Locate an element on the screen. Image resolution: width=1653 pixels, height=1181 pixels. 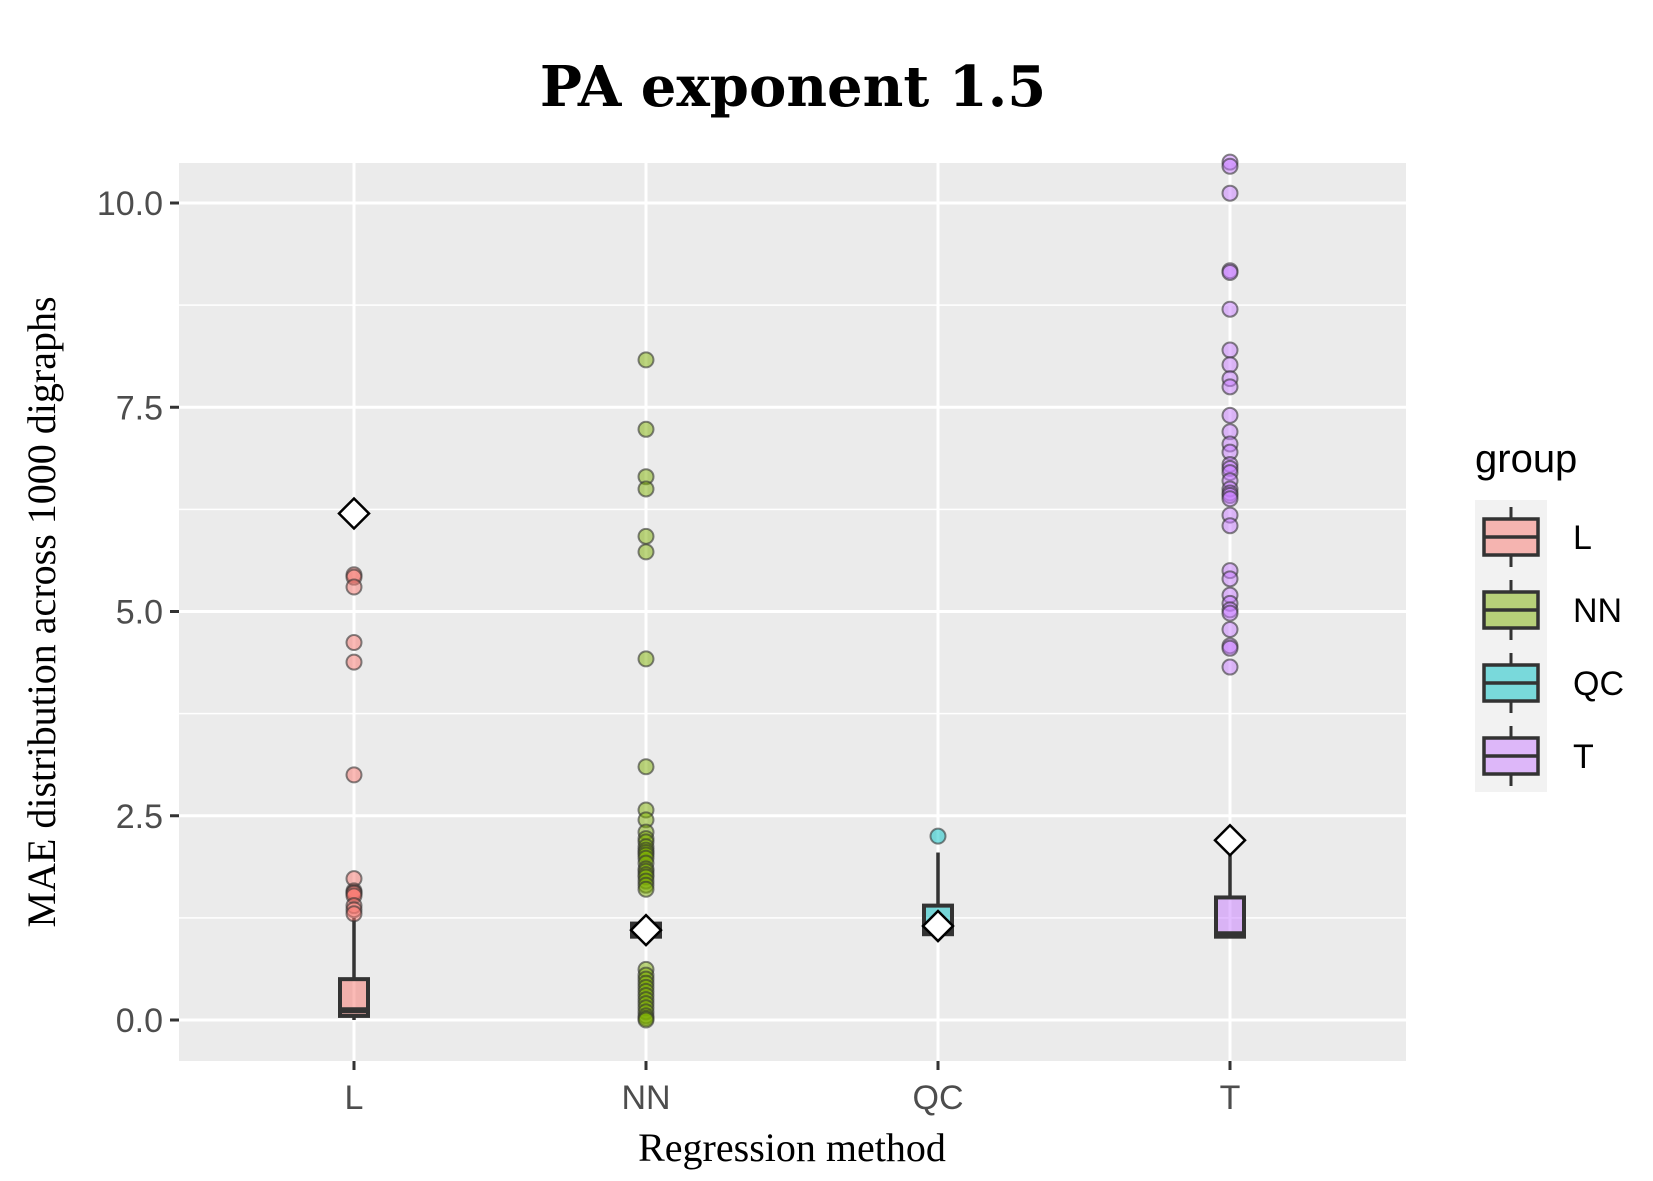
series-l is located at coordinates (354, 758).